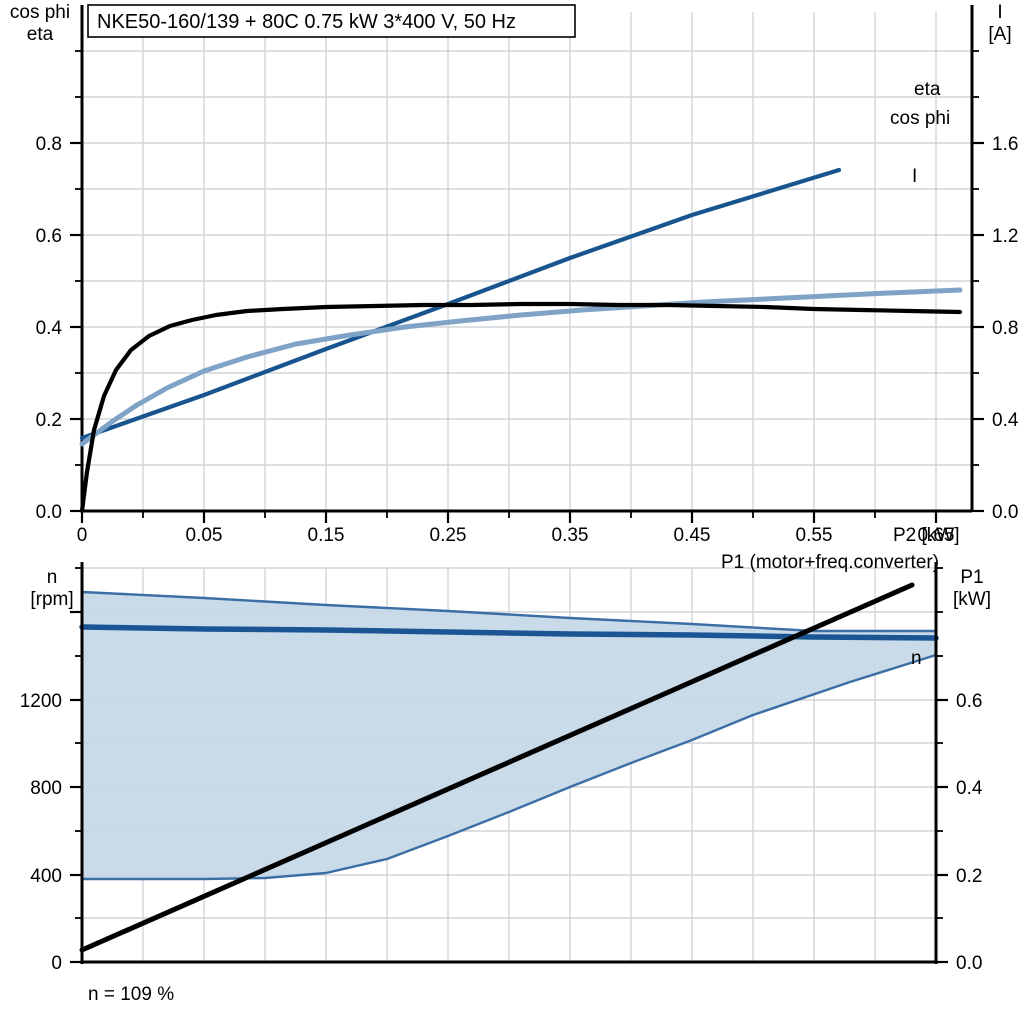 Image resolution: width=1024 pixels, height=1024 pixels. Describe the element at coordinates (914, 176) in the screenshot. I see `current-curve-label: I` at that location.